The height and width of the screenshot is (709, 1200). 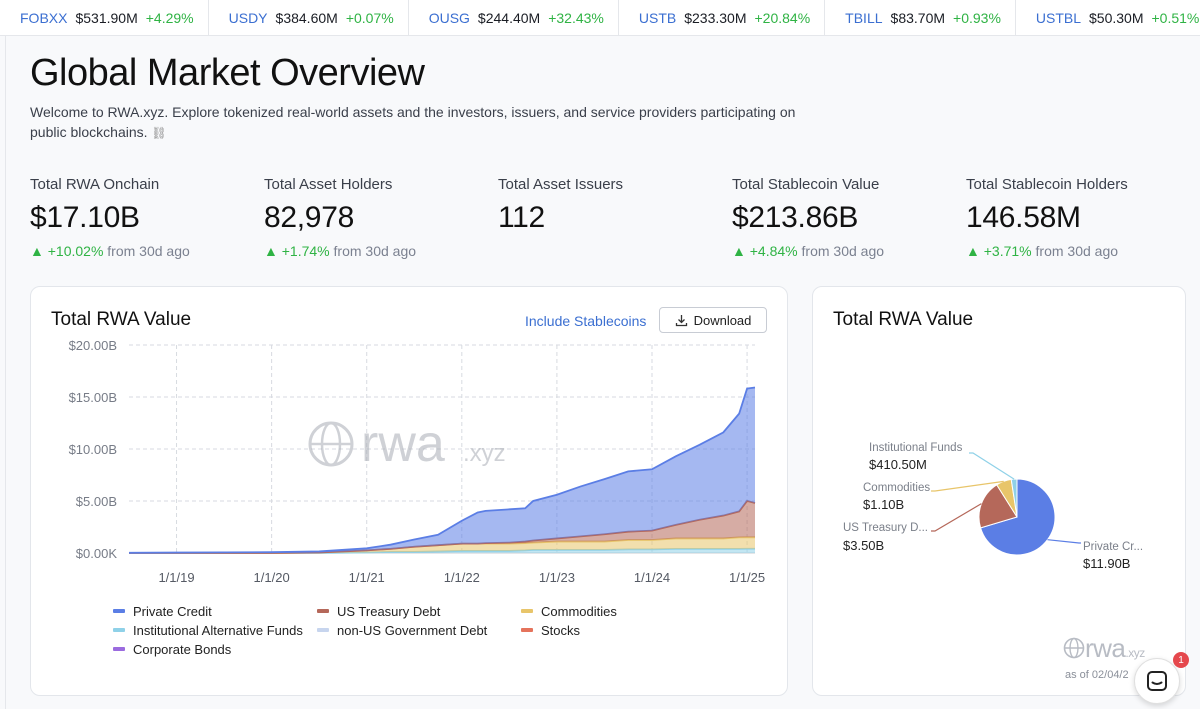 What do you see at coordinates (215, 611) in the screenshot?
I see `legend-item: Private Credit` at bounding box center [215, 611].